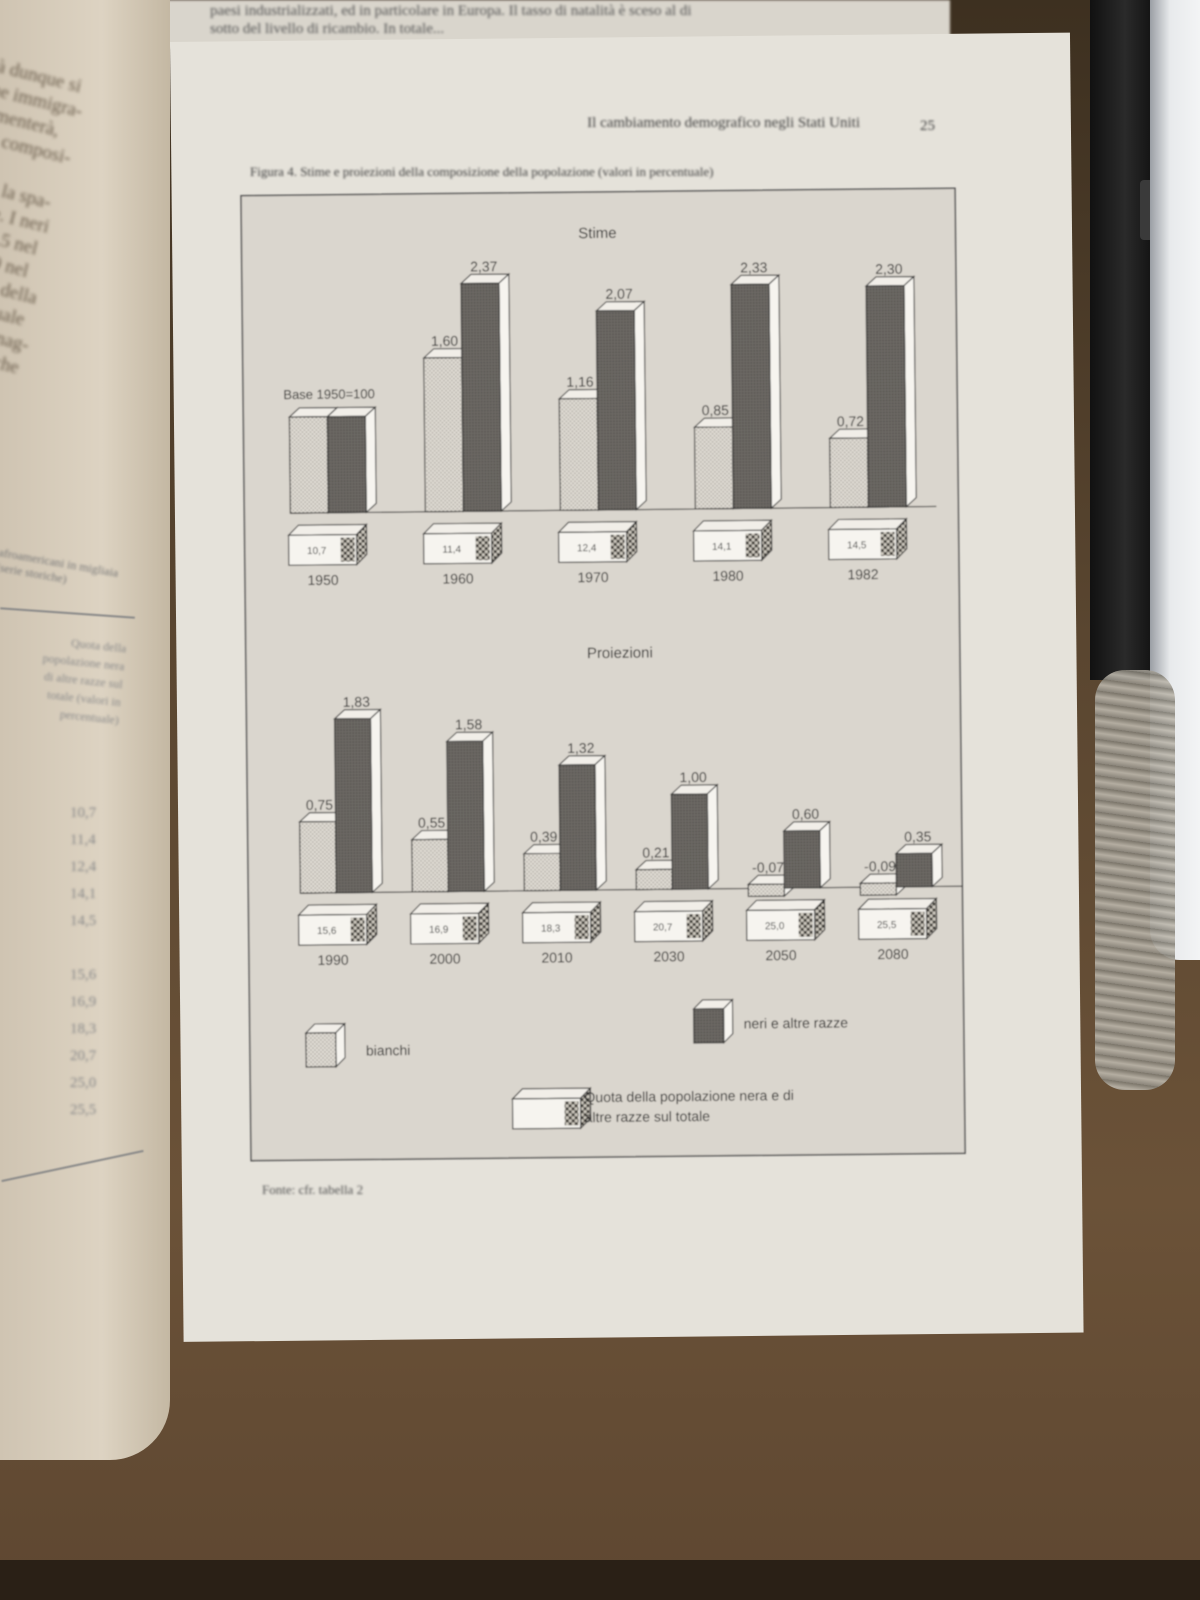 The width and height of the screenshot is (1200, 1600). Describe the element at coordinates (648, 1116) in the screenshot. I see `legend-share-label-line2: altre razze sul totale` at that location.